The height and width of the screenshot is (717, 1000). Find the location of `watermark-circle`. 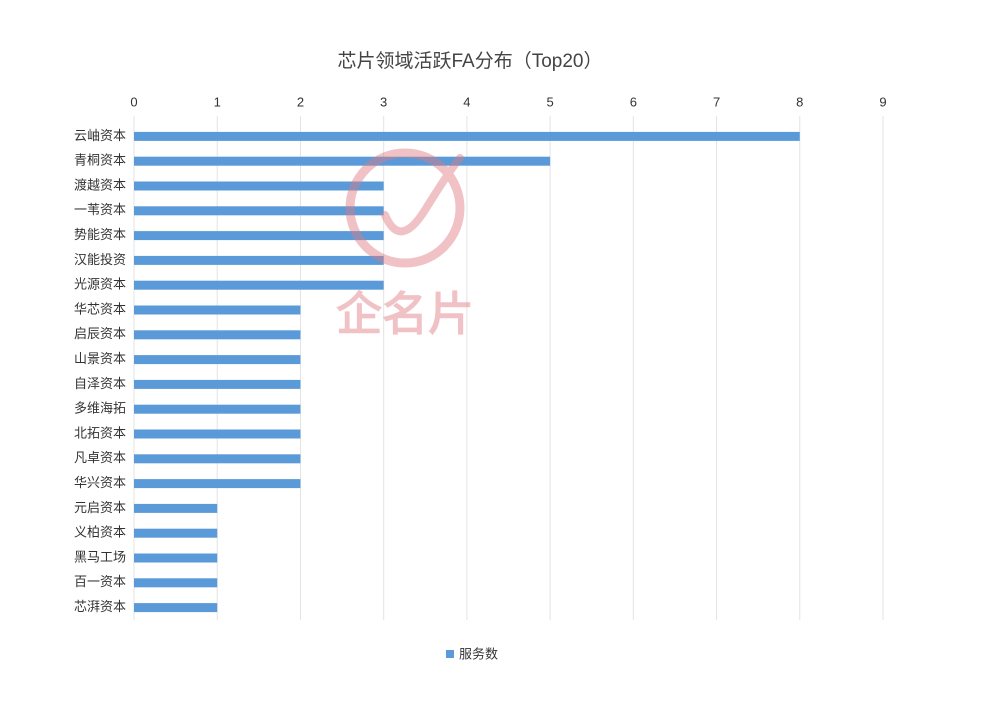

watermark-circle is located at coordinates (405, 208).